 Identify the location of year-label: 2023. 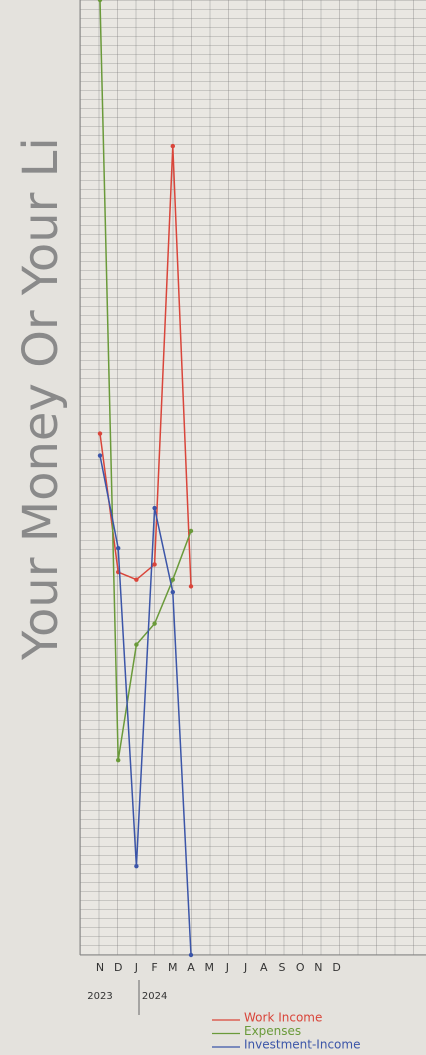
(99, 996).